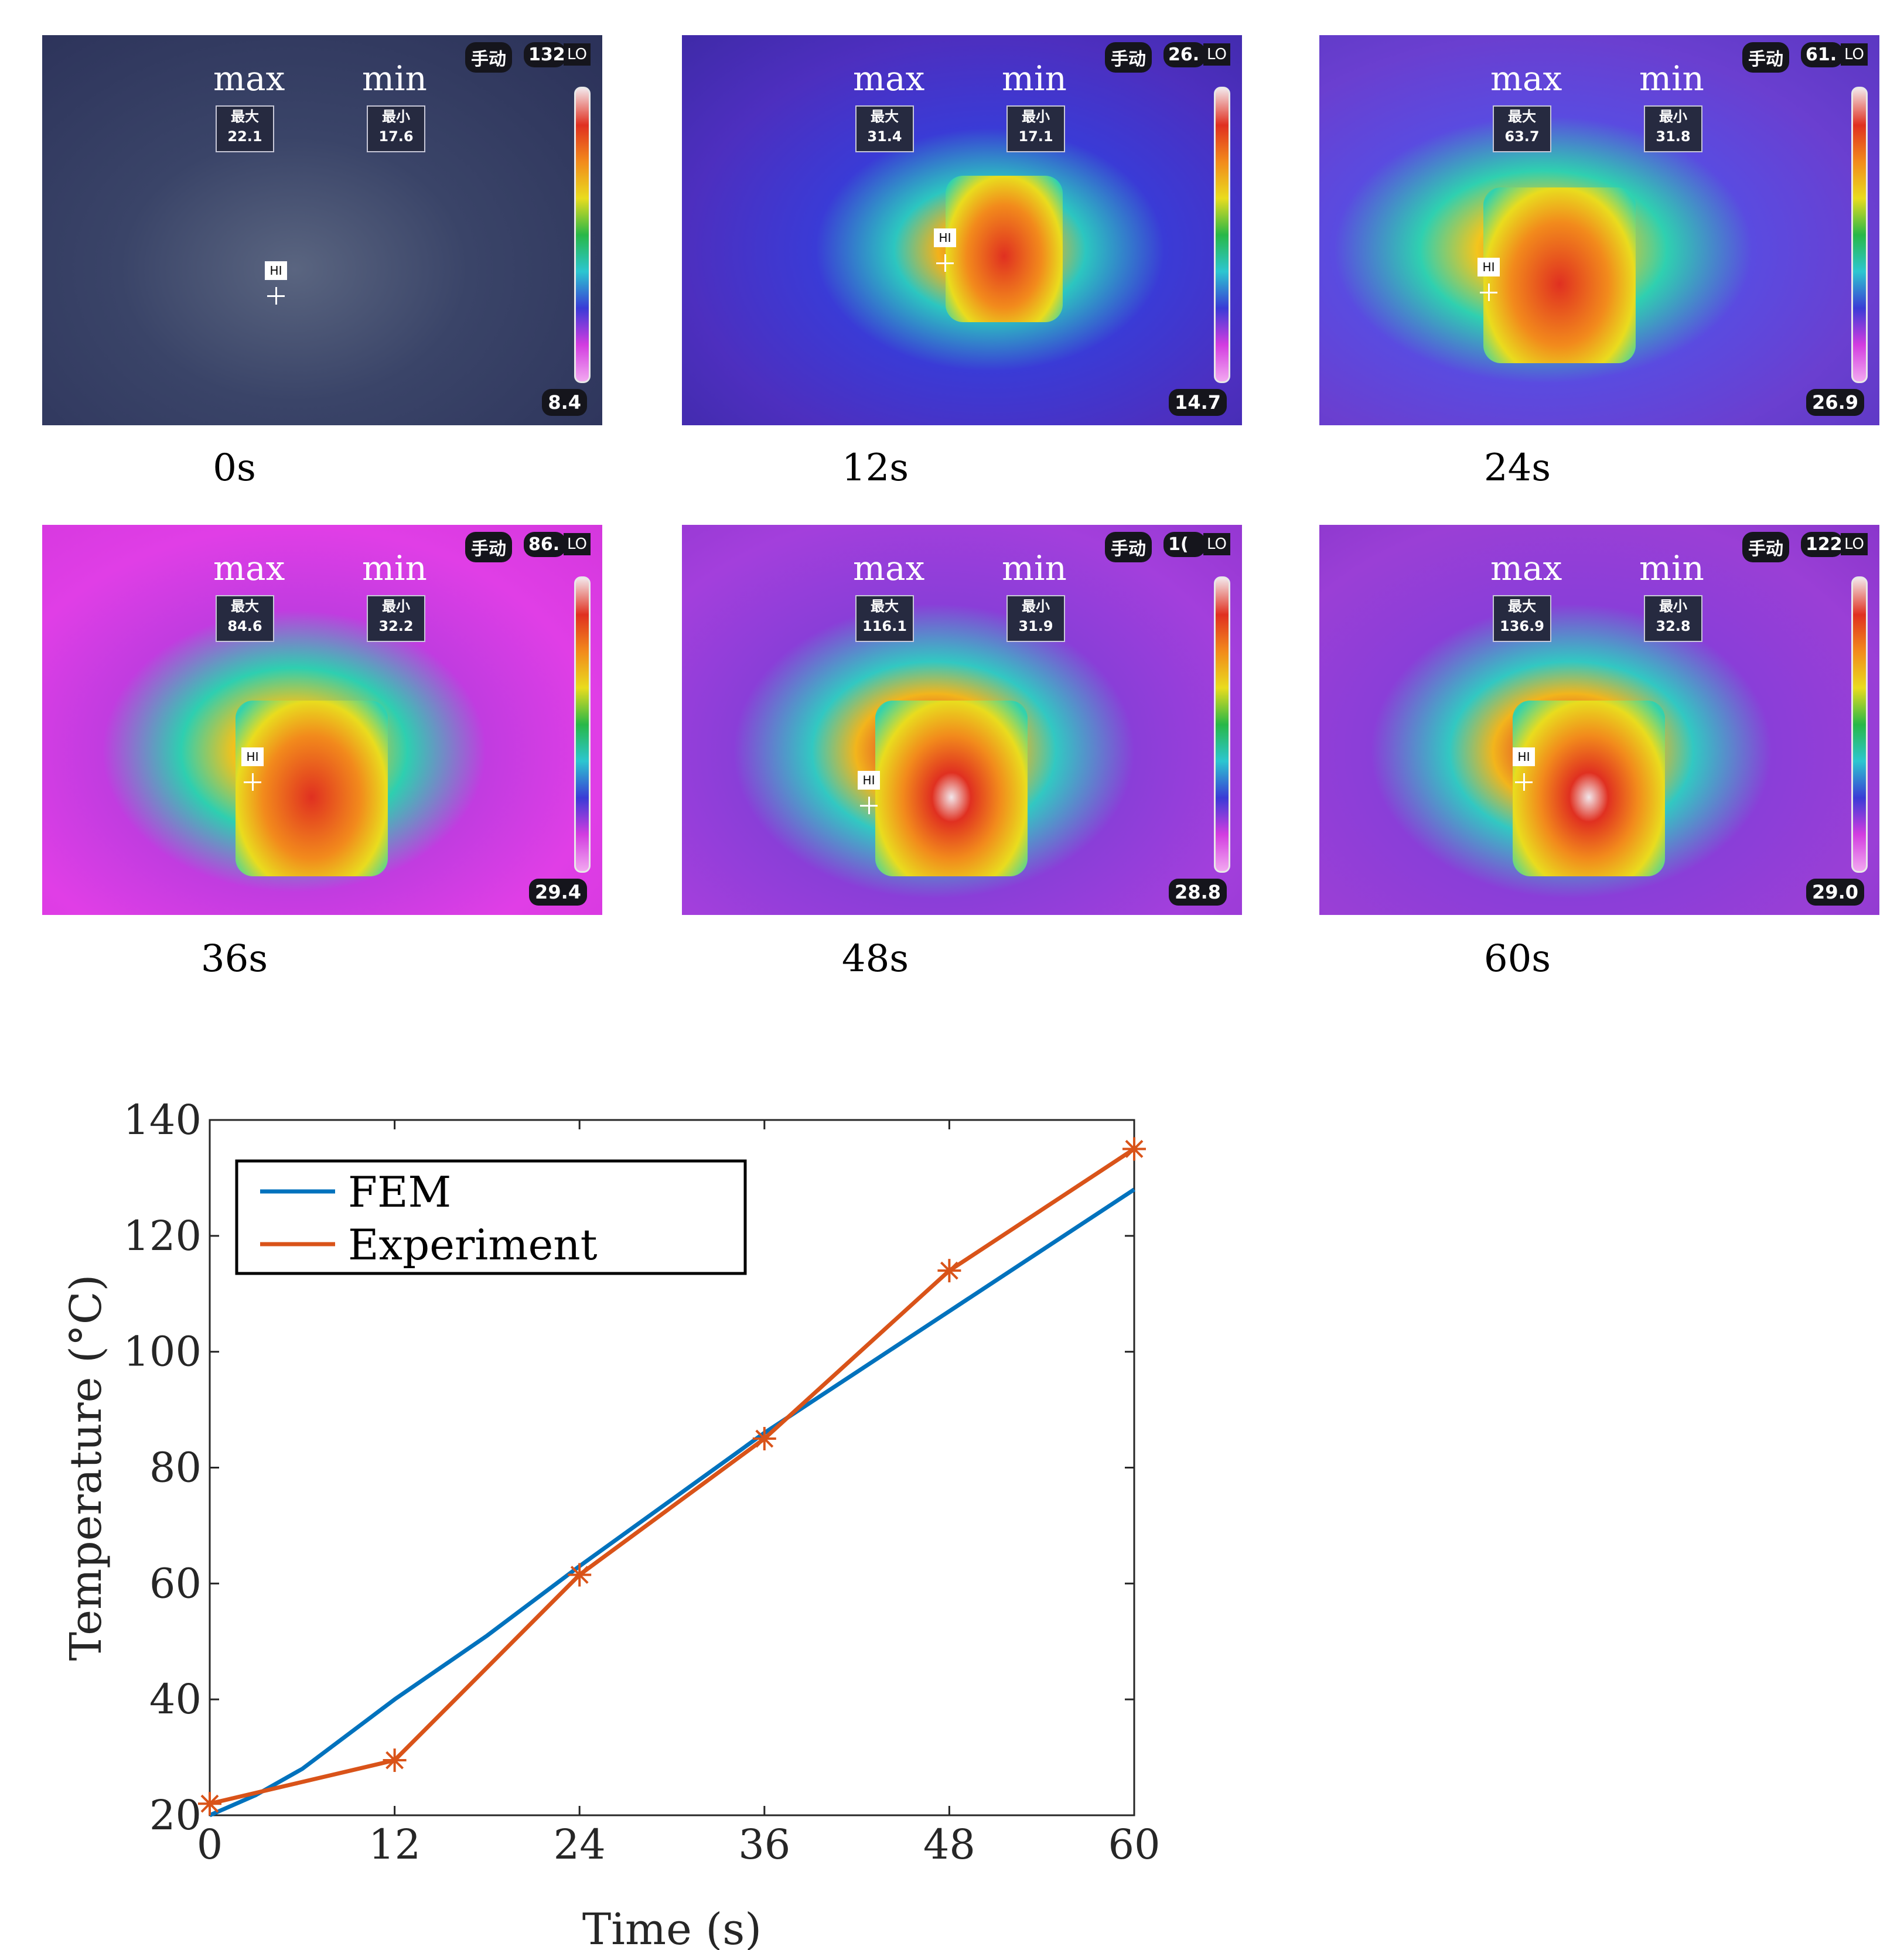  Describe the element at coordinates (399, 1192) in the screenshot. I see `legend-label-fem: FEM` at that location.